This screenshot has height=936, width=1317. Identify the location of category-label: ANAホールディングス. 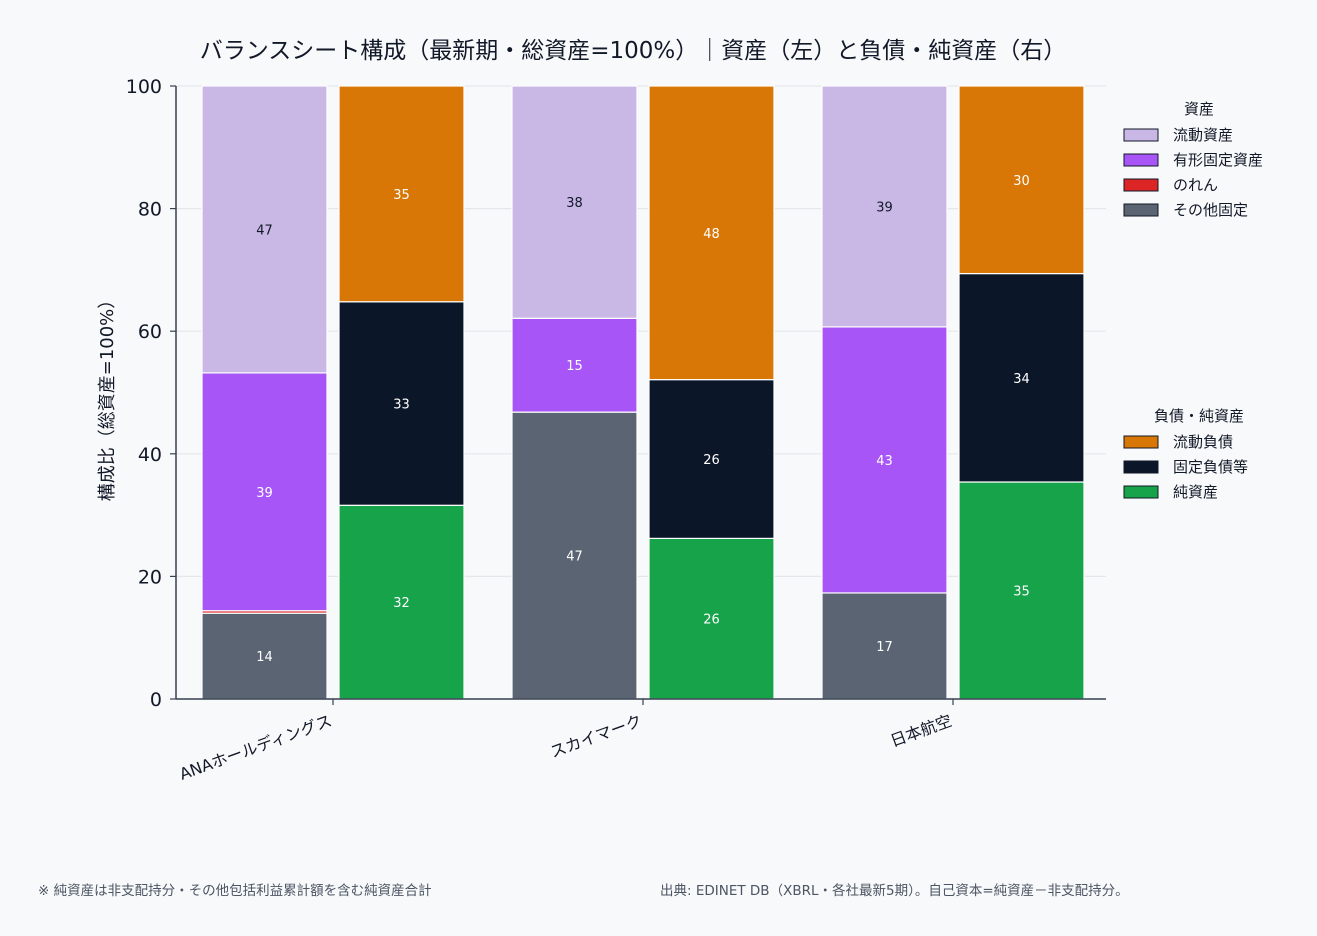
(256, 747).